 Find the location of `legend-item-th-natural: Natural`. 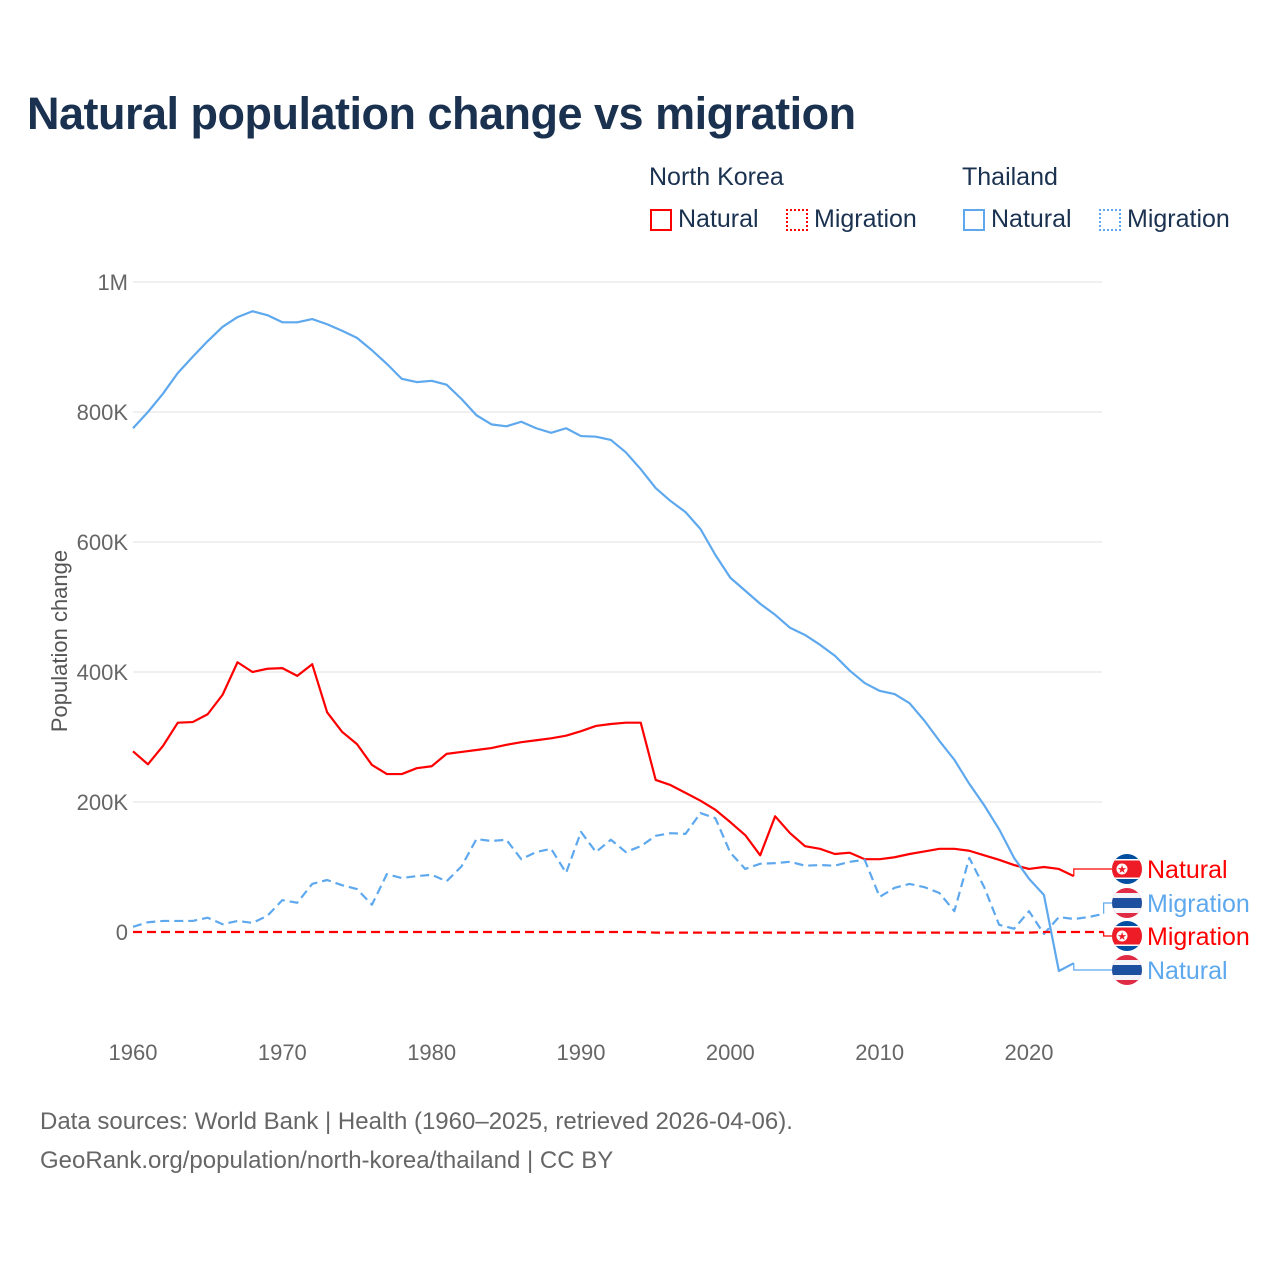

legend-item-th-natural: Natural is located at coordinates (1017, 219).